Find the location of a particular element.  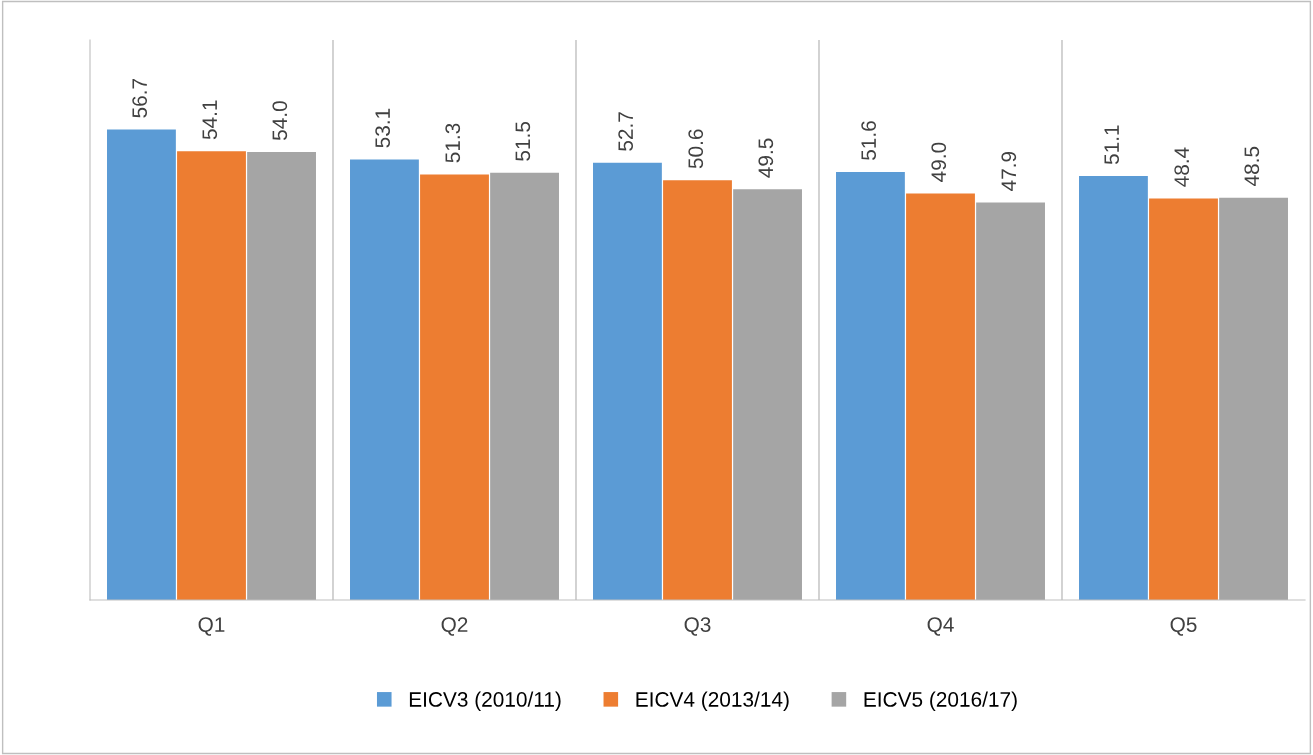

data-label: 48.5 is located at coordinates (1252, 166).